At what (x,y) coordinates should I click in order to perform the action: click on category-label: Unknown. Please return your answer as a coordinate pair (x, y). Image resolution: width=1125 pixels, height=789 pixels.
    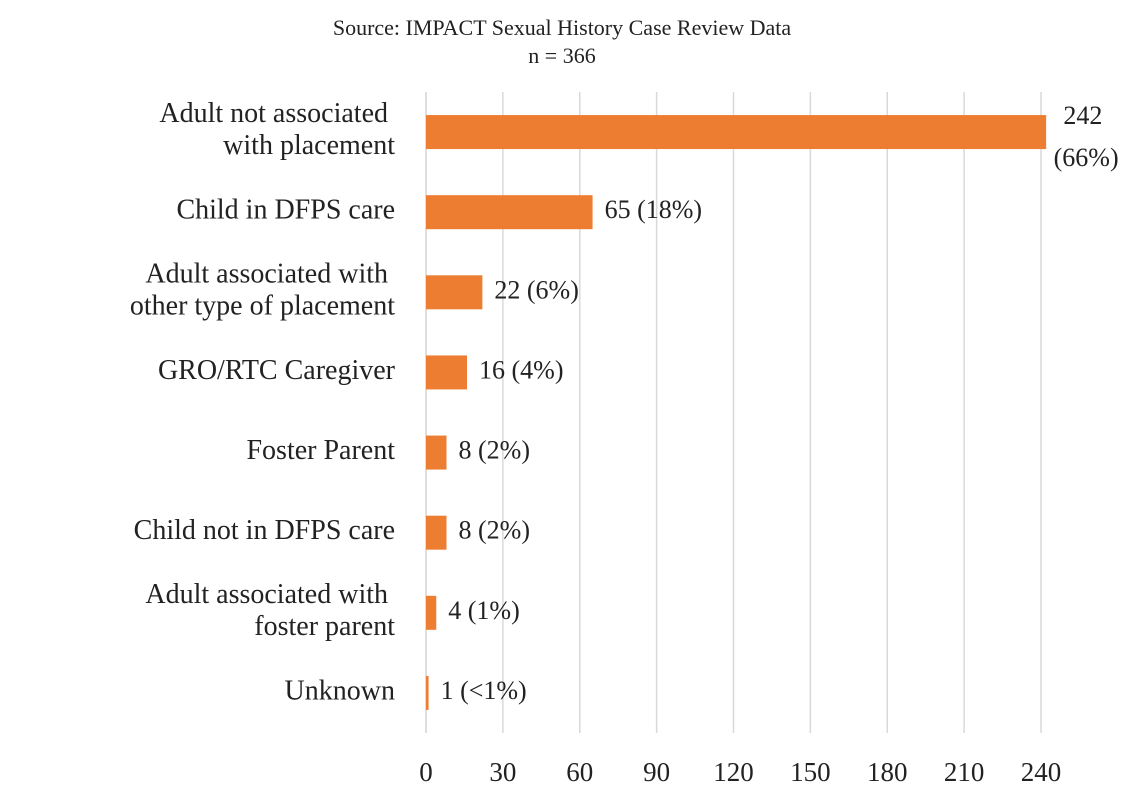
    Looking at the image, I should click on (340, 690).